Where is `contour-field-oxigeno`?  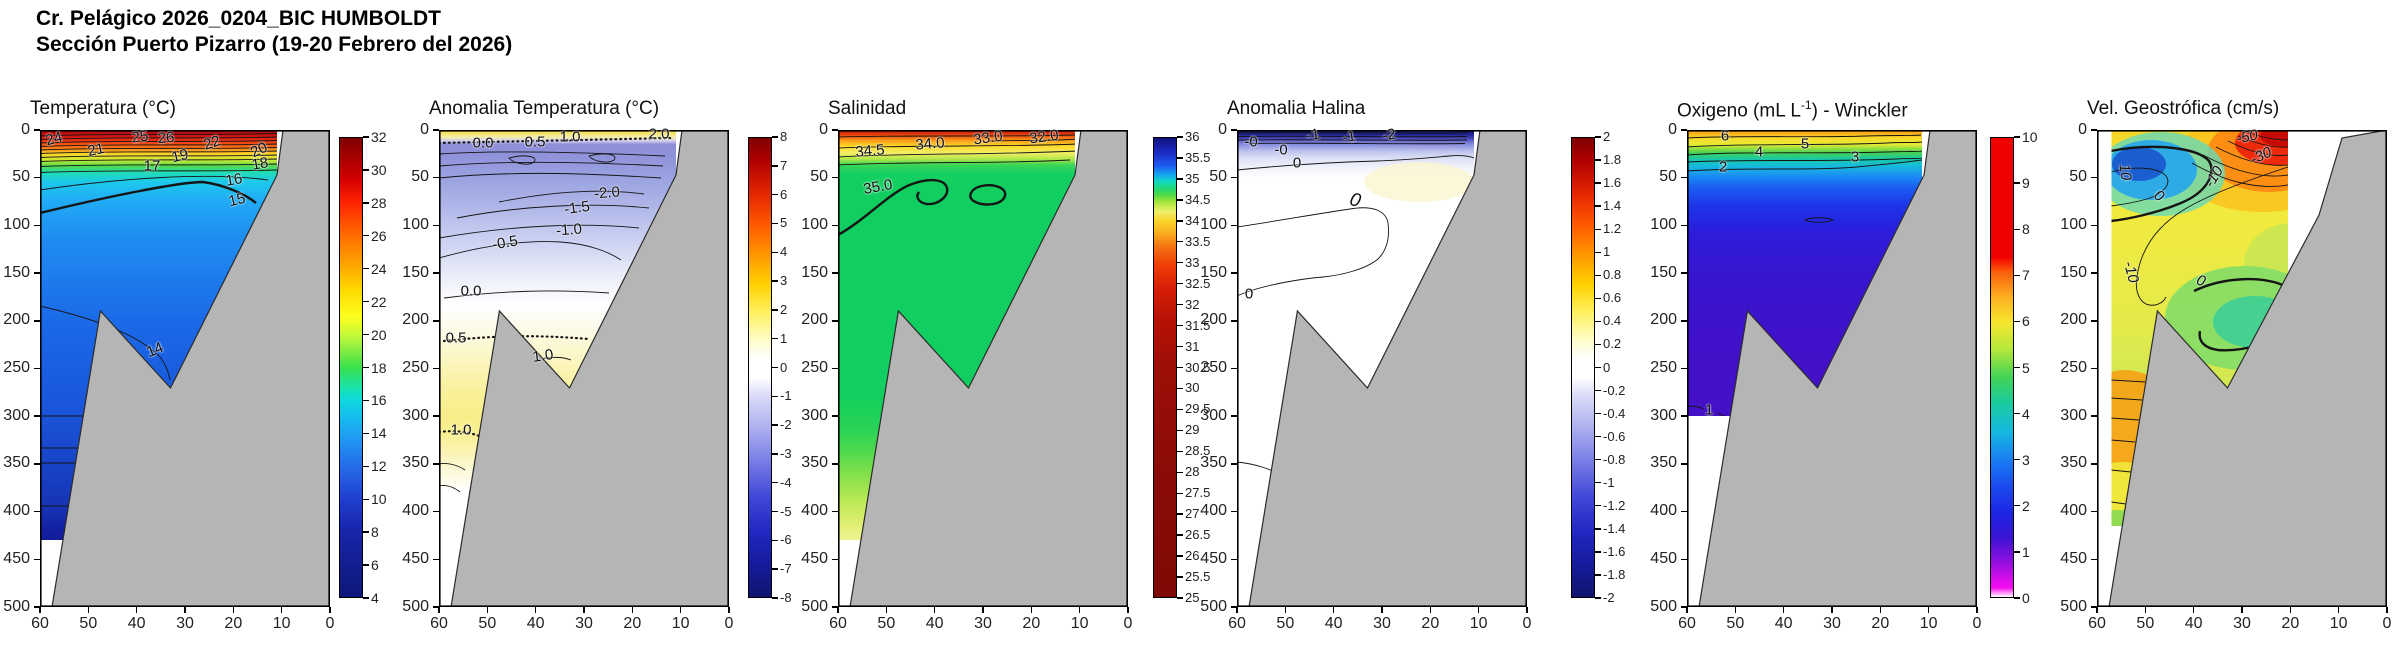
contour-field-oxigeno is located at coordinates (1832, 368).